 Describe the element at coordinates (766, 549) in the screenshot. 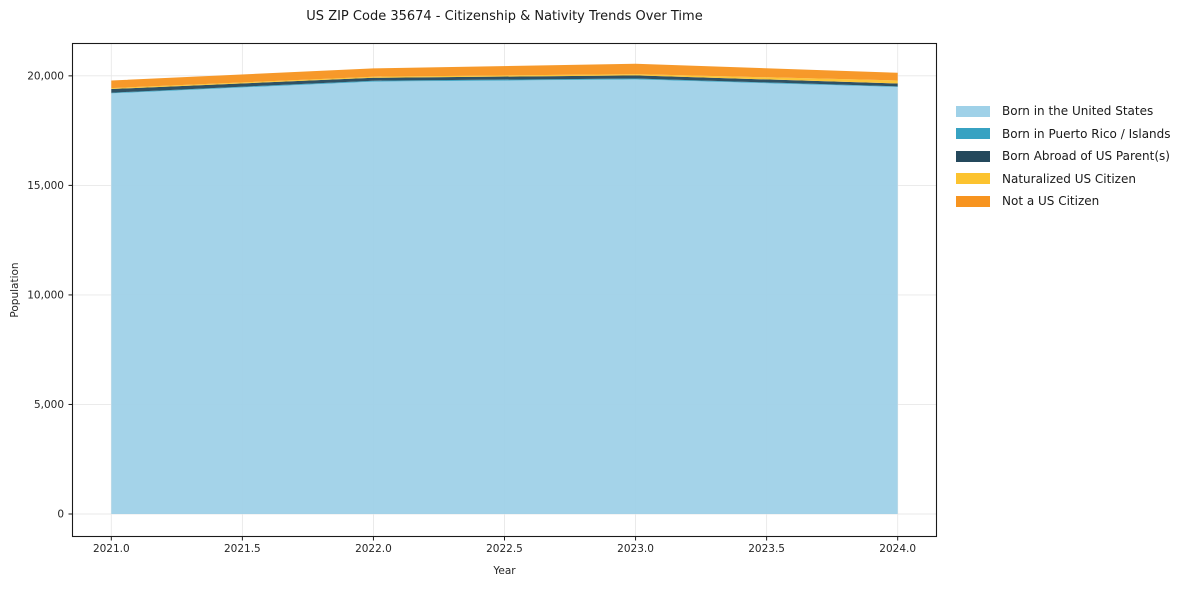

I see `x-tick-label: 2023.5` at that location.